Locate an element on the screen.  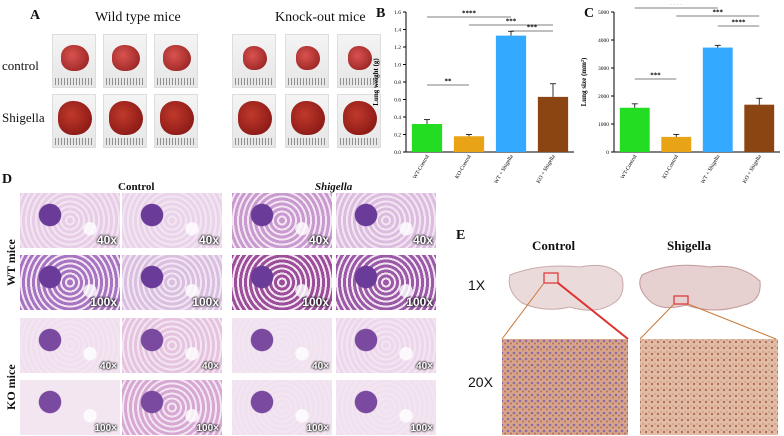
y-tick-label: 1000 is located at coordinates (603, 125).